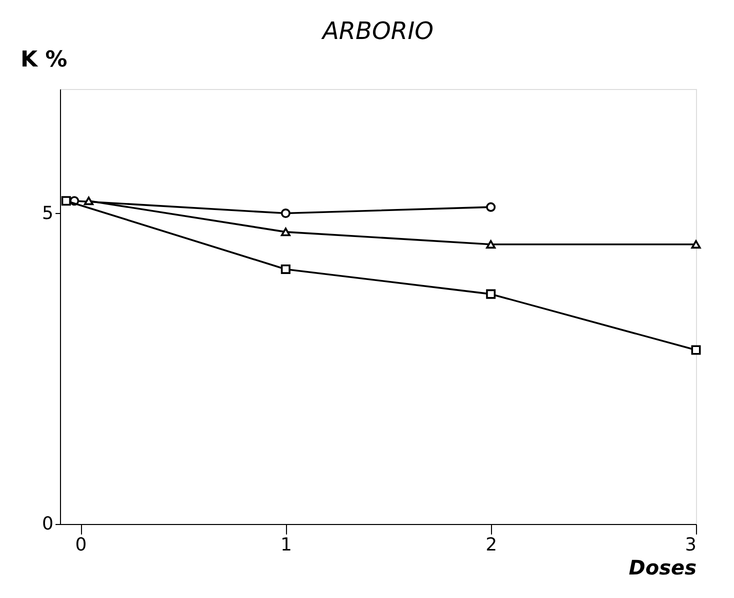  Describe the element at coordinates (662, 568) in the screenshot. I see `x-axis-title: Doses` at that location.